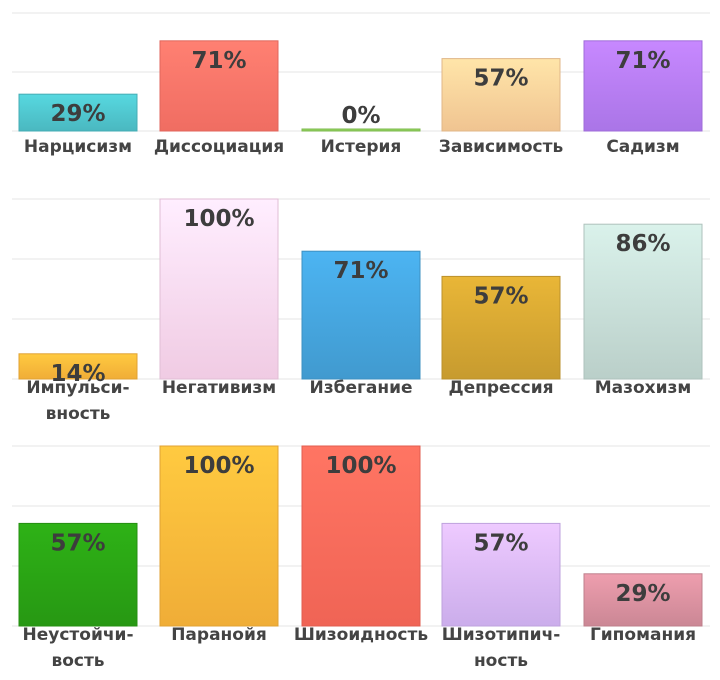 Image resolution: width=720 pixels, height=680 pixels. Describe the element at coordinates (219, 388) in the screenshot. I see `category-label: Негативизм` at that location.